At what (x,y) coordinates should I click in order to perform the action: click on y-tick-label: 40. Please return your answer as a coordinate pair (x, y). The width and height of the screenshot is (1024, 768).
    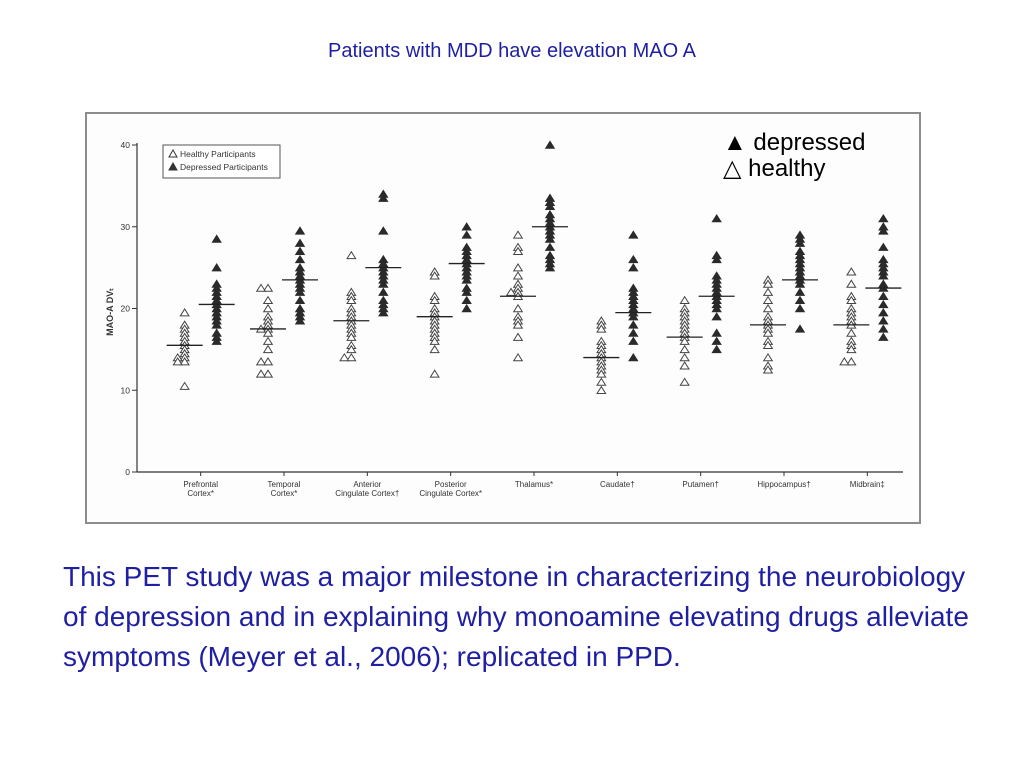
    Looking at the image, I should click on (126, 145).